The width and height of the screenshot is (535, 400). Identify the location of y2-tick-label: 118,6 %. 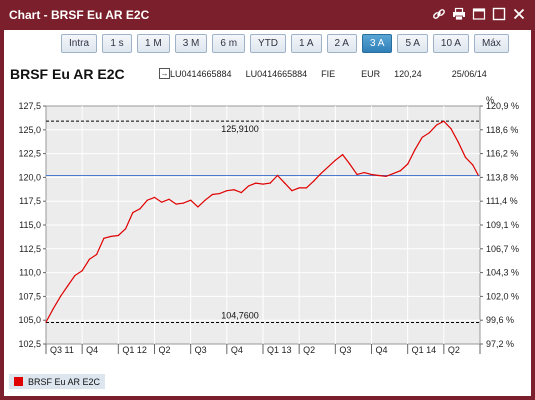
(502, 130).